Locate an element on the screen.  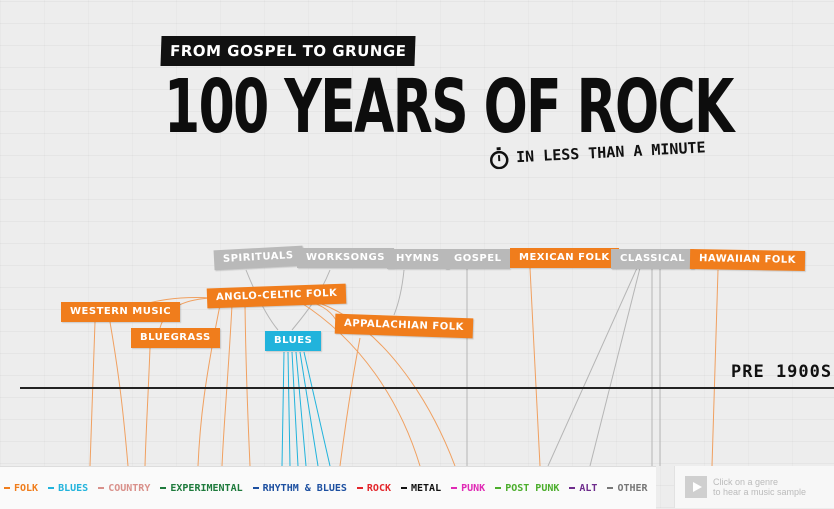
stopwatch-icon is located at coordinates (499, 158).